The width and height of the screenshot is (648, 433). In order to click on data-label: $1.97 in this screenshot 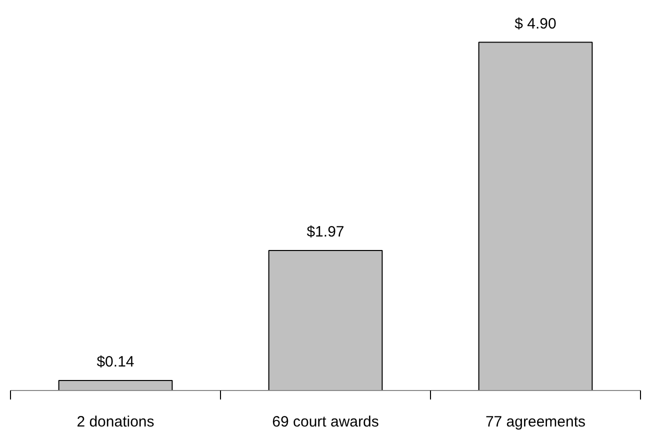, I will do `click(325, 232)`.